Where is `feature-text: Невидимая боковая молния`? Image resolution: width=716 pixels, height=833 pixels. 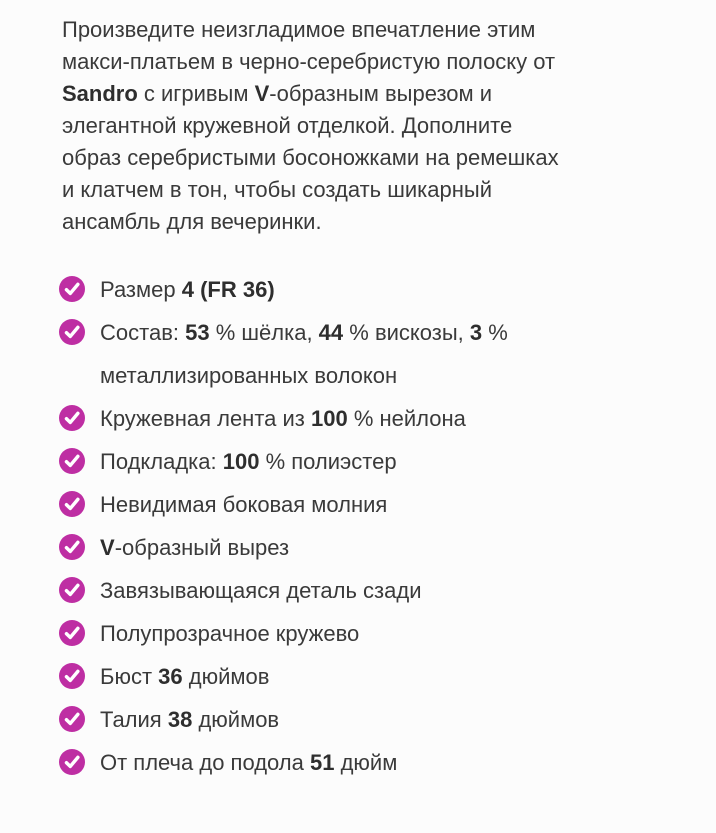
feature-text: Невидимая боковая молния is located at coordinates (243, 504).